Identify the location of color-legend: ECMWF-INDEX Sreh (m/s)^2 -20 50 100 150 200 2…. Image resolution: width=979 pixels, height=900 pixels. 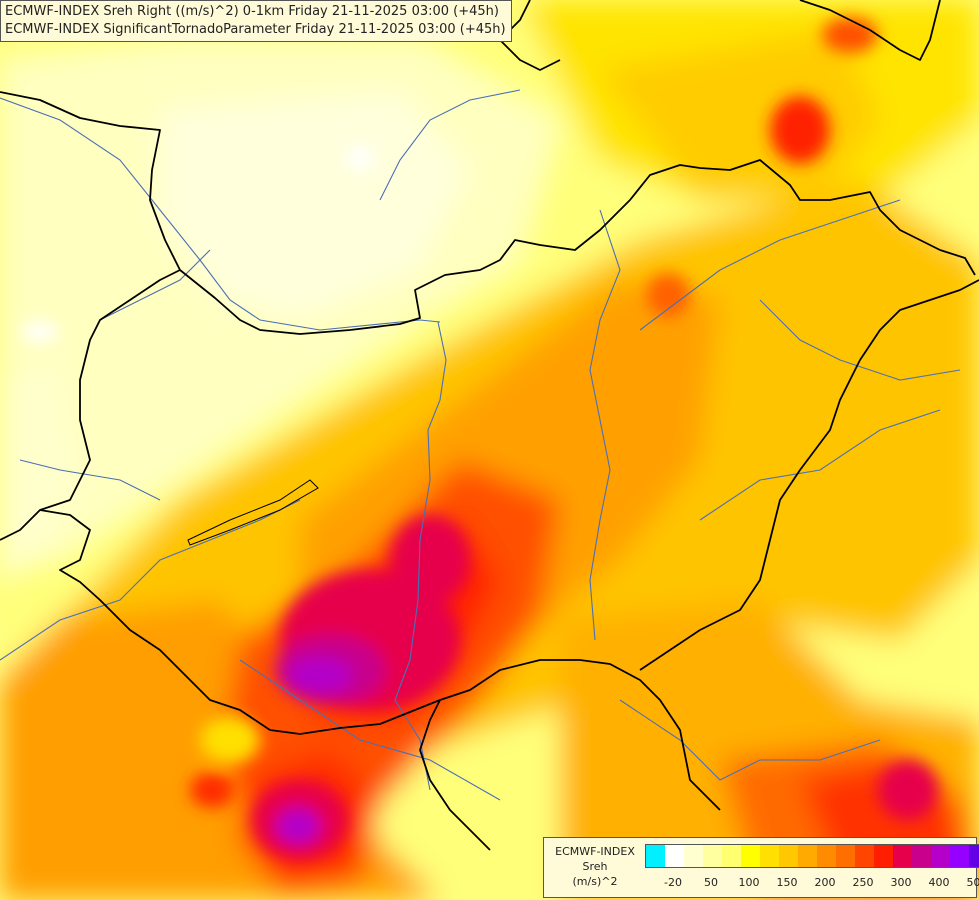
(761, 867).